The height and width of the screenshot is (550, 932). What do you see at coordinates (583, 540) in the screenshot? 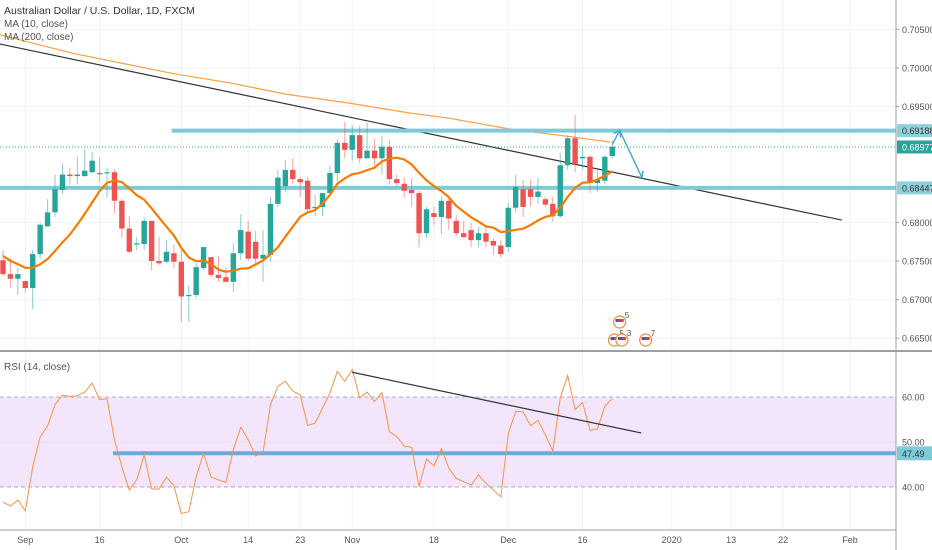
I see `time-tick-label: 16` at bounding box center [583, 540].